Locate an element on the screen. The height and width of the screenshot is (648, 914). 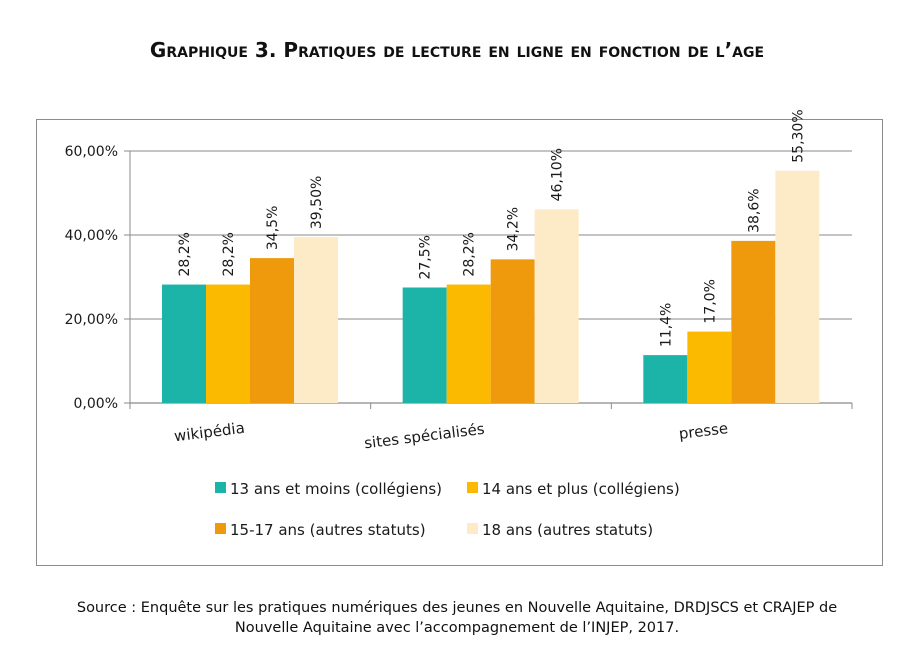
data-label: 55,30% is located at coordinates (798, 135).